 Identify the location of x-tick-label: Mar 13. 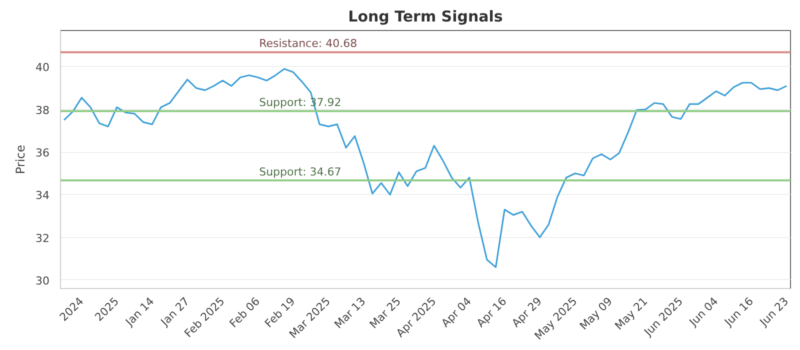
(350, 313).